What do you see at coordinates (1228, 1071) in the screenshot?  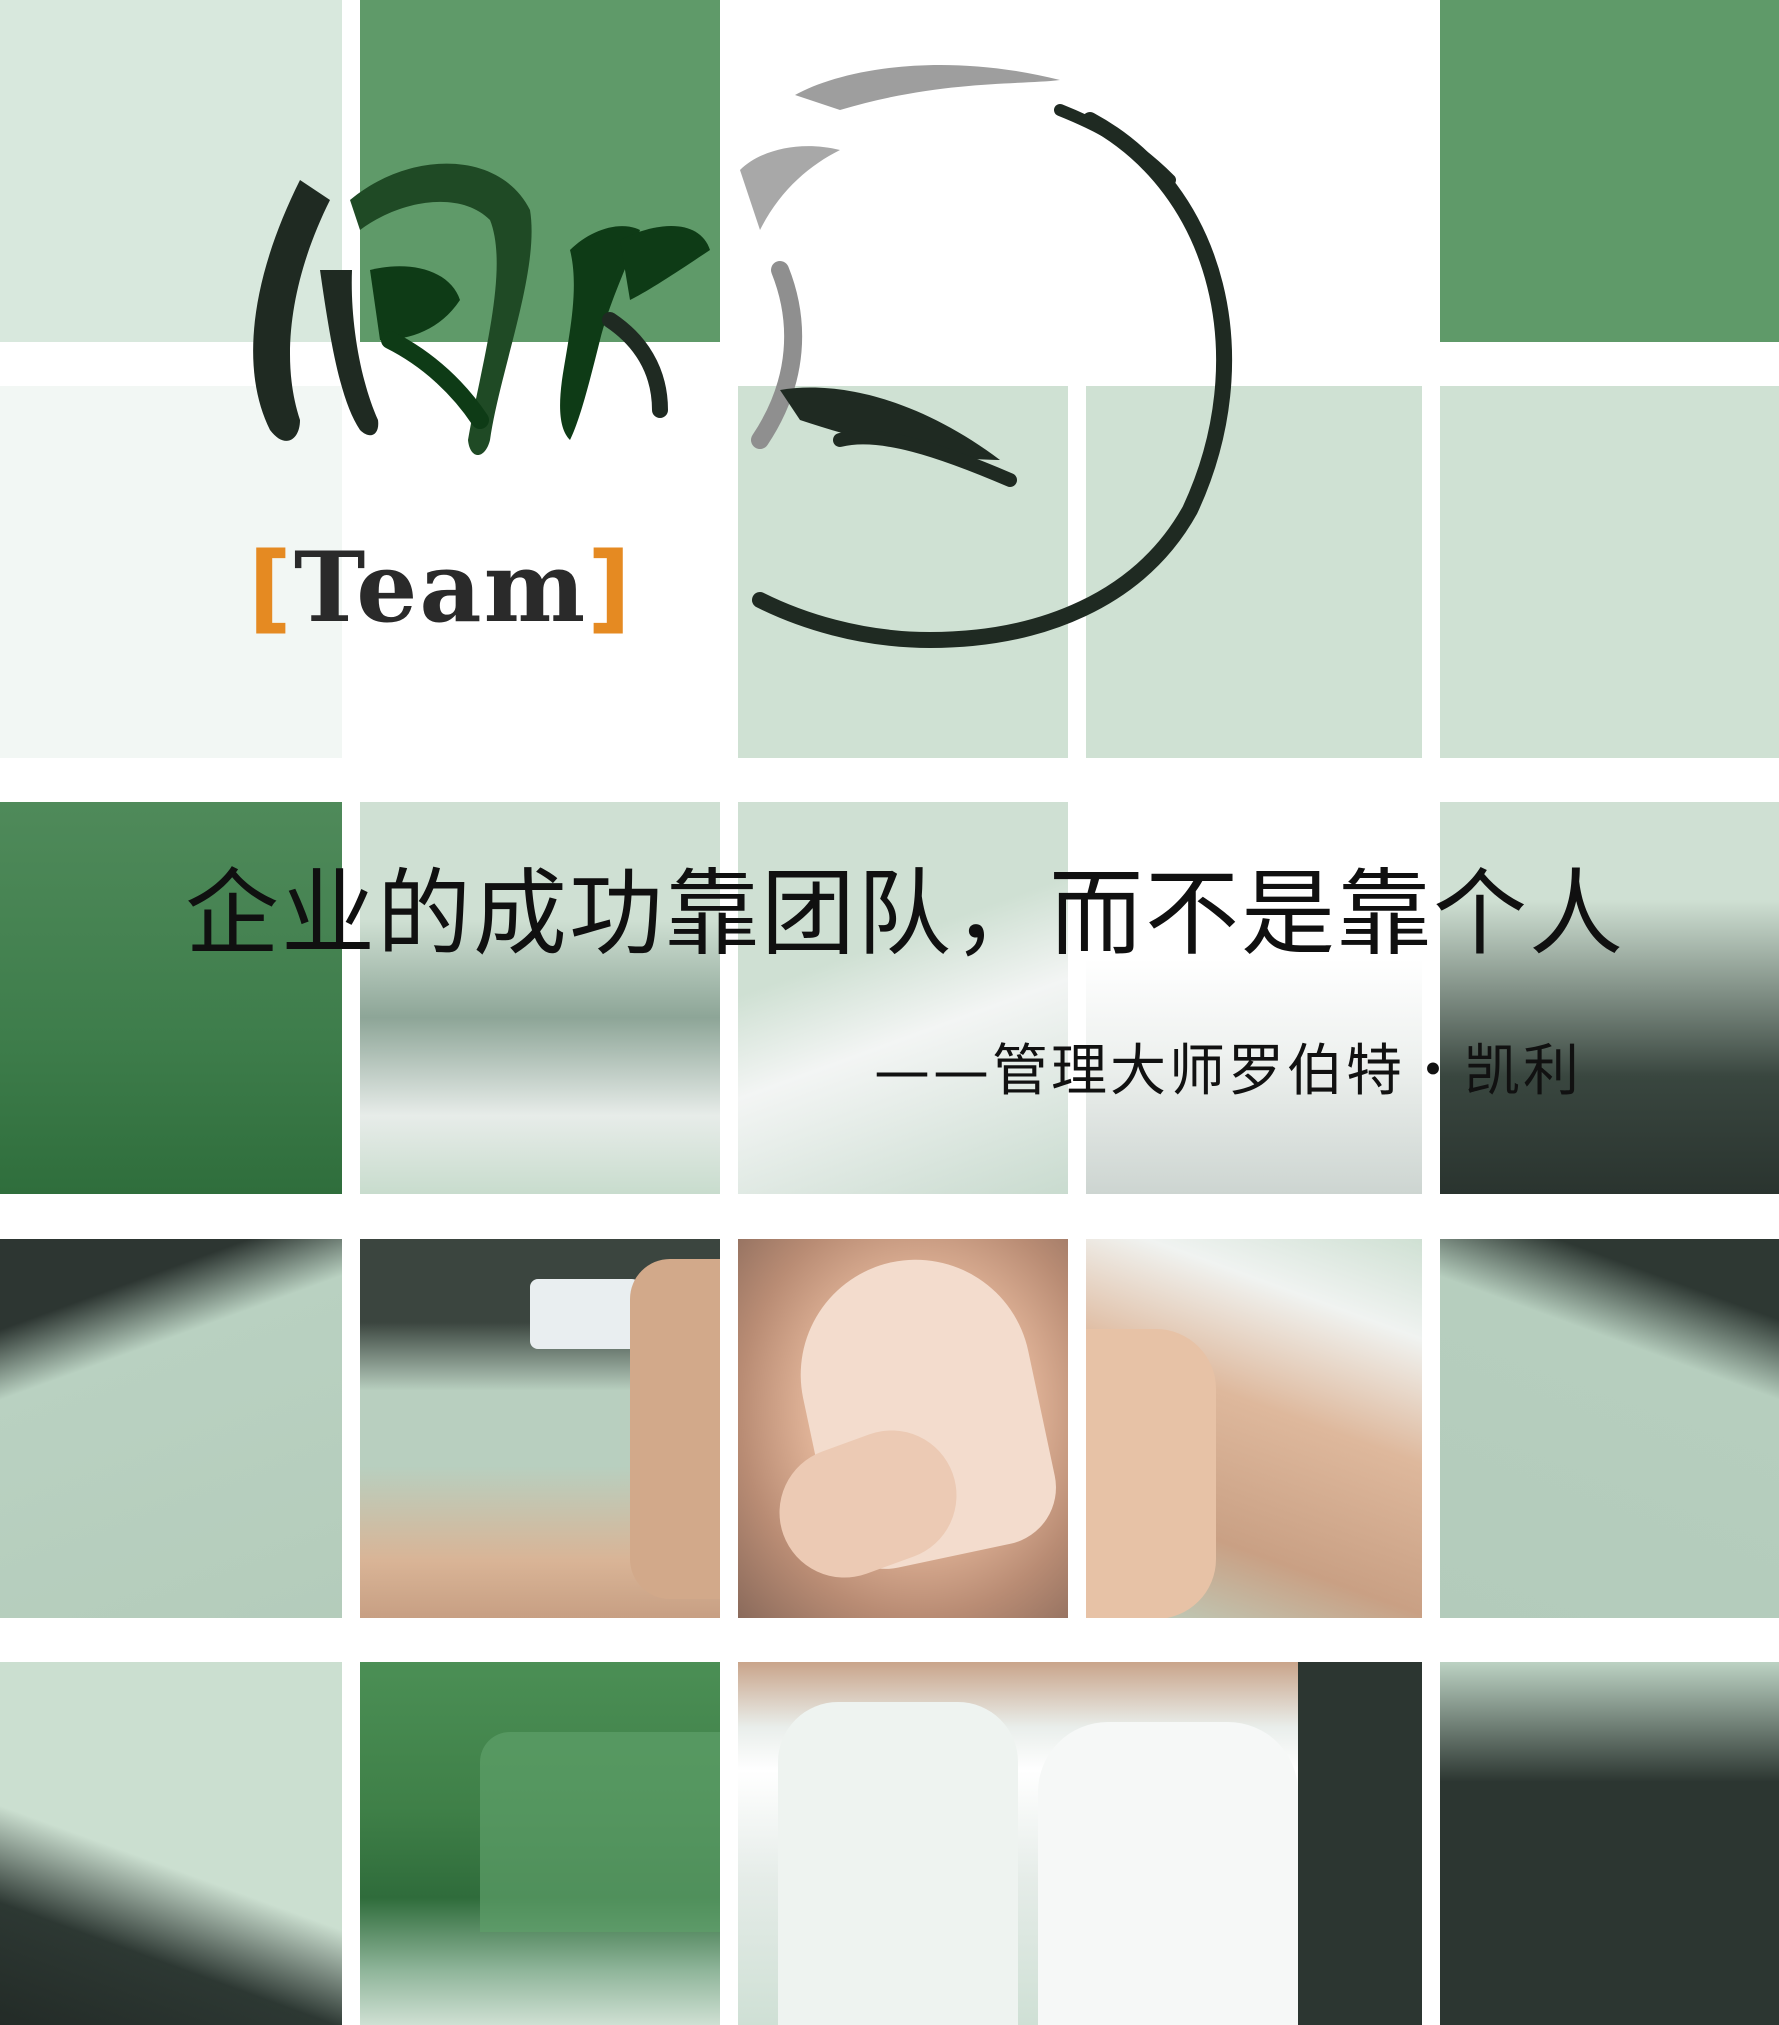 I see `quote-attribution: ——管理大师罗伯特・凯利` at bounding box center [1228, 1071].